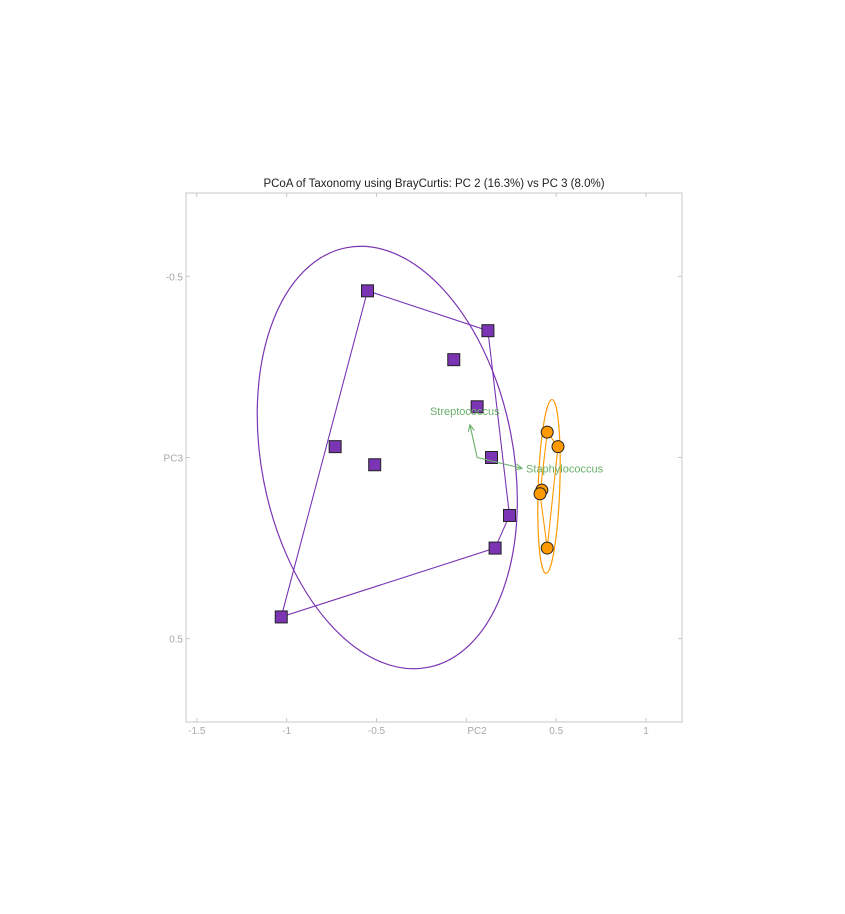 The image size is (845, 914). Describe the element at coordinates (176, 640) in the screenshot. I see `y-tick-label: 0.5` at that location.